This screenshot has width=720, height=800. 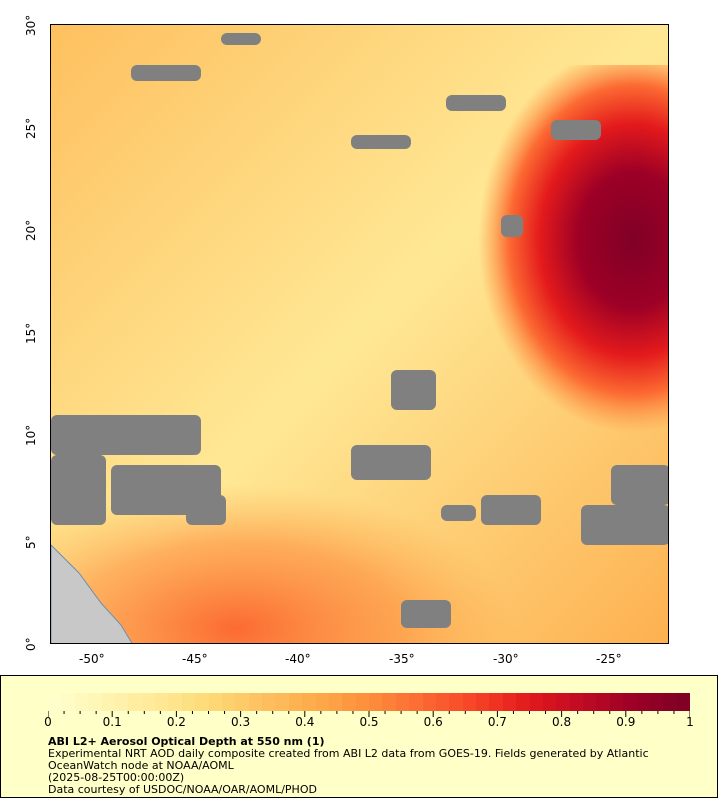 I want to click on colorbar-label: 0.7, so click(x=497, y=722).